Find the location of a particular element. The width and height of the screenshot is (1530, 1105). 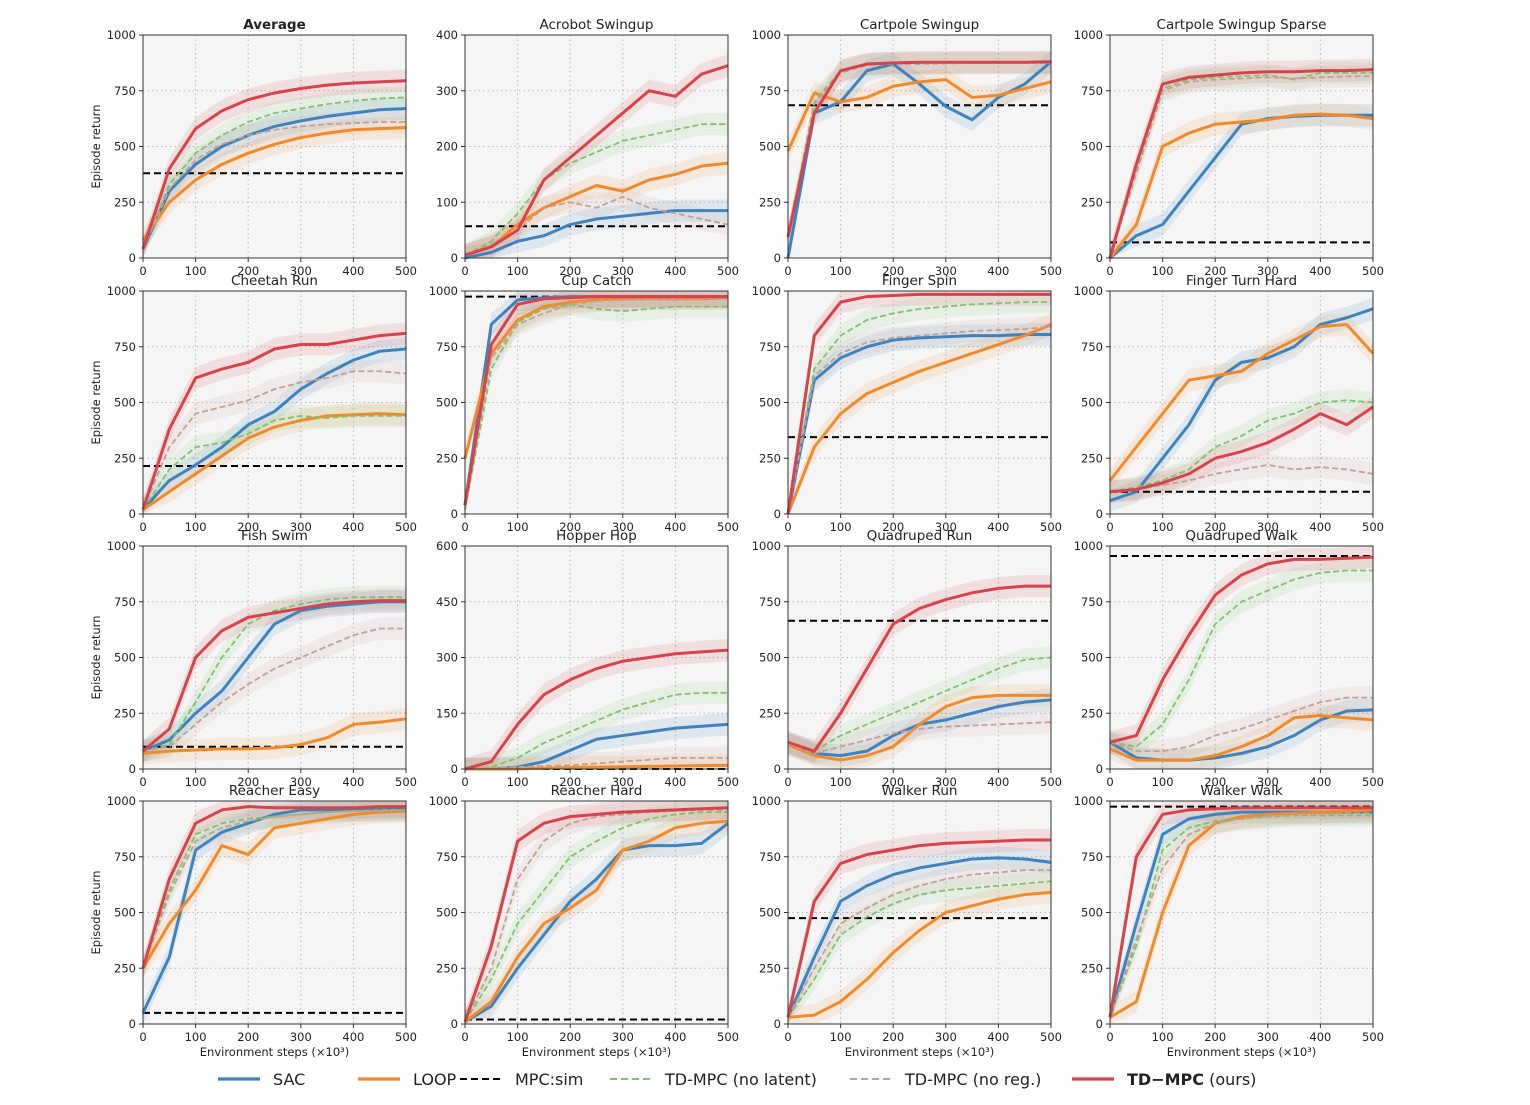

y-tick-label: 400 is located at coordinates (447, 35).